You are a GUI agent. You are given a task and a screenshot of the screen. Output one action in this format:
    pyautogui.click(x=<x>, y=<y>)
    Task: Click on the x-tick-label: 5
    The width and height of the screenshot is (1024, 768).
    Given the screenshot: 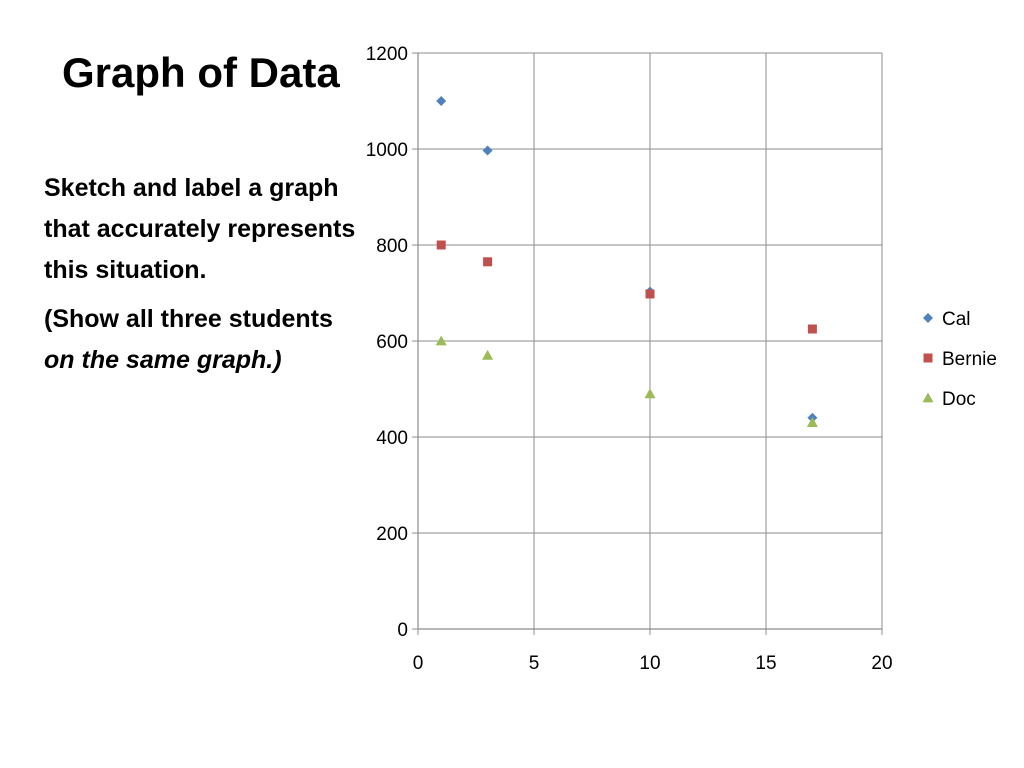 What is the action you would take?
    pyautogui.click(x=534, y=663)
    